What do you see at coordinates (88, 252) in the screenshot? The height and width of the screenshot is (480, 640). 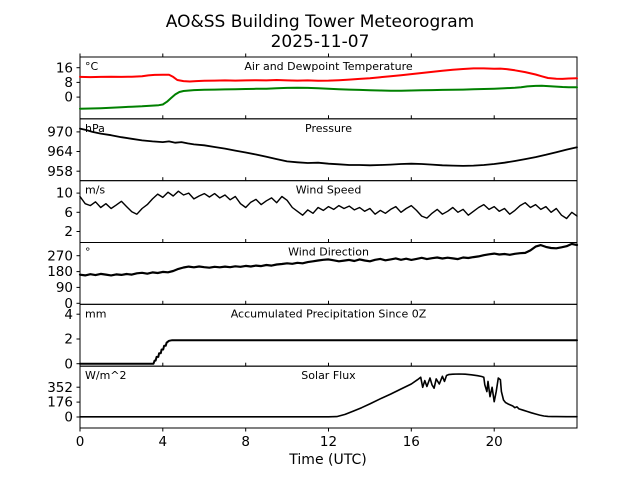 I see `unit-label: °` at bounding box center [88, 252].